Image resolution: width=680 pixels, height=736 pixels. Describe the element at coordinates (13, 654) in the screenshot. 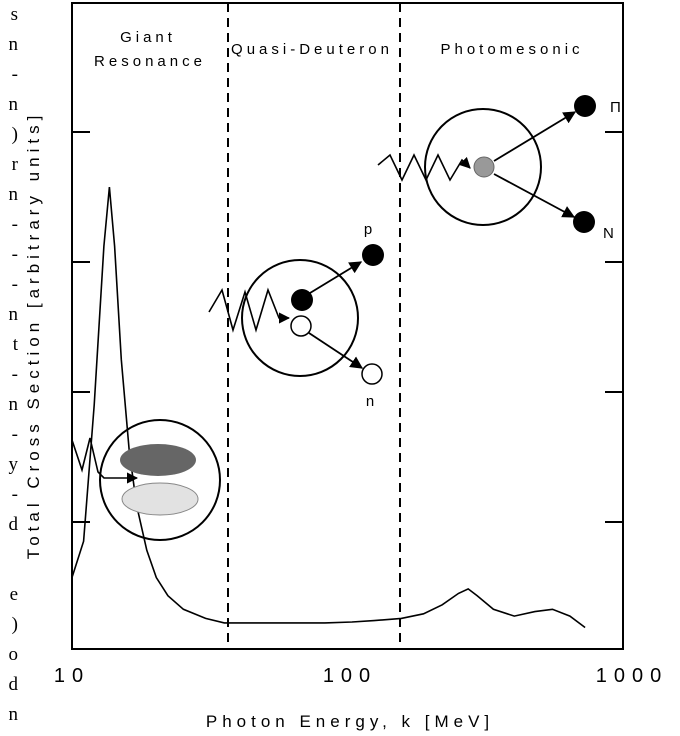

I see `margin-letter: o` at that location.